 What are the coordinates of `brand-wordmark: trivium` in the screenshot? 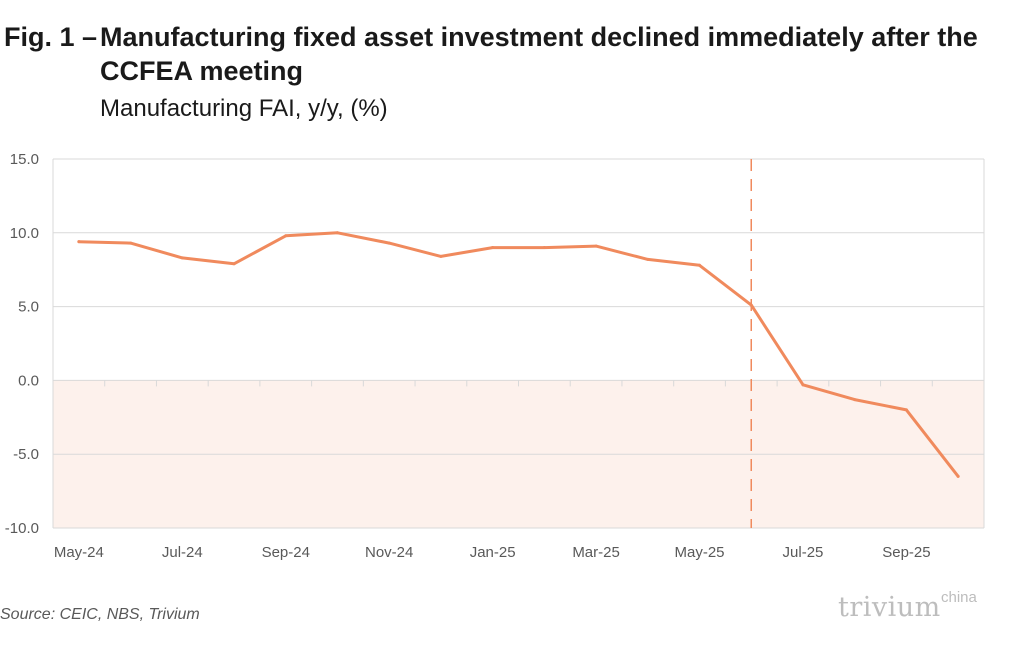 It's located at (889, 607).